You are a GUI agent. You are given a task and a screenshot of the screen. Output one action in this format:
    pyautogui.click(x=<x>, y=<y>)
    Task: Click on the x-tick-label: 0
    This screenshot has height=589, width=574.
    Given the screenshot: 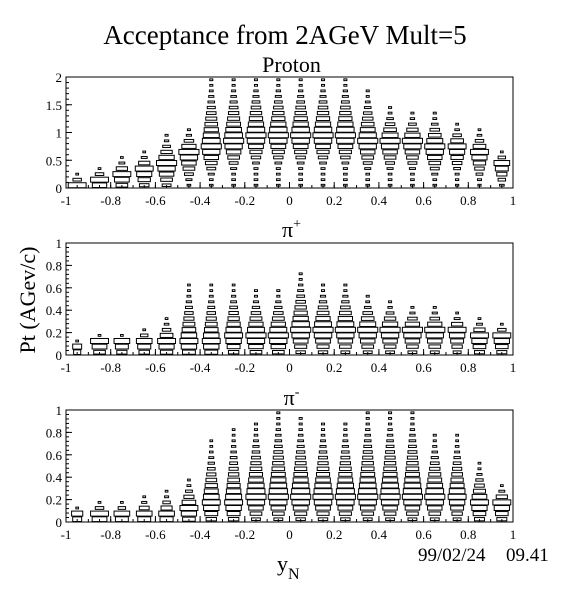 What is the action you would take?
    pyautogui.click(x=289, y=200)
    